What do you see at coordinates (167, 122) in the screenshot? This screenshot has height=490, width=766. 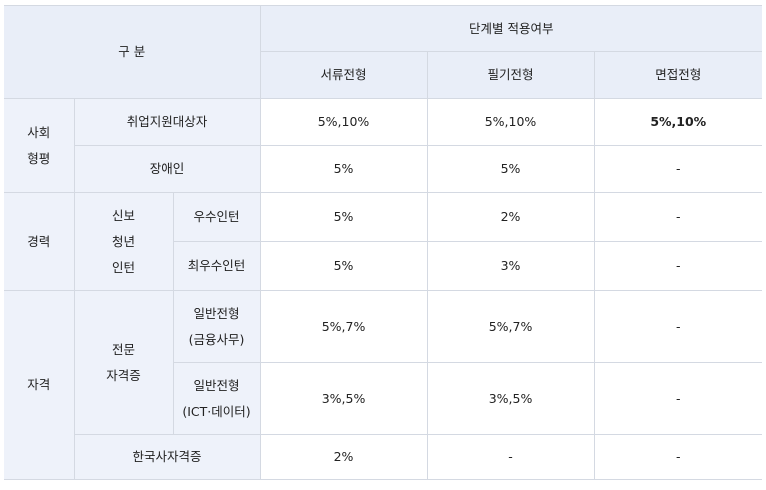 I see `row-label: 취업지원대상자` at bounding box center [167, 122].